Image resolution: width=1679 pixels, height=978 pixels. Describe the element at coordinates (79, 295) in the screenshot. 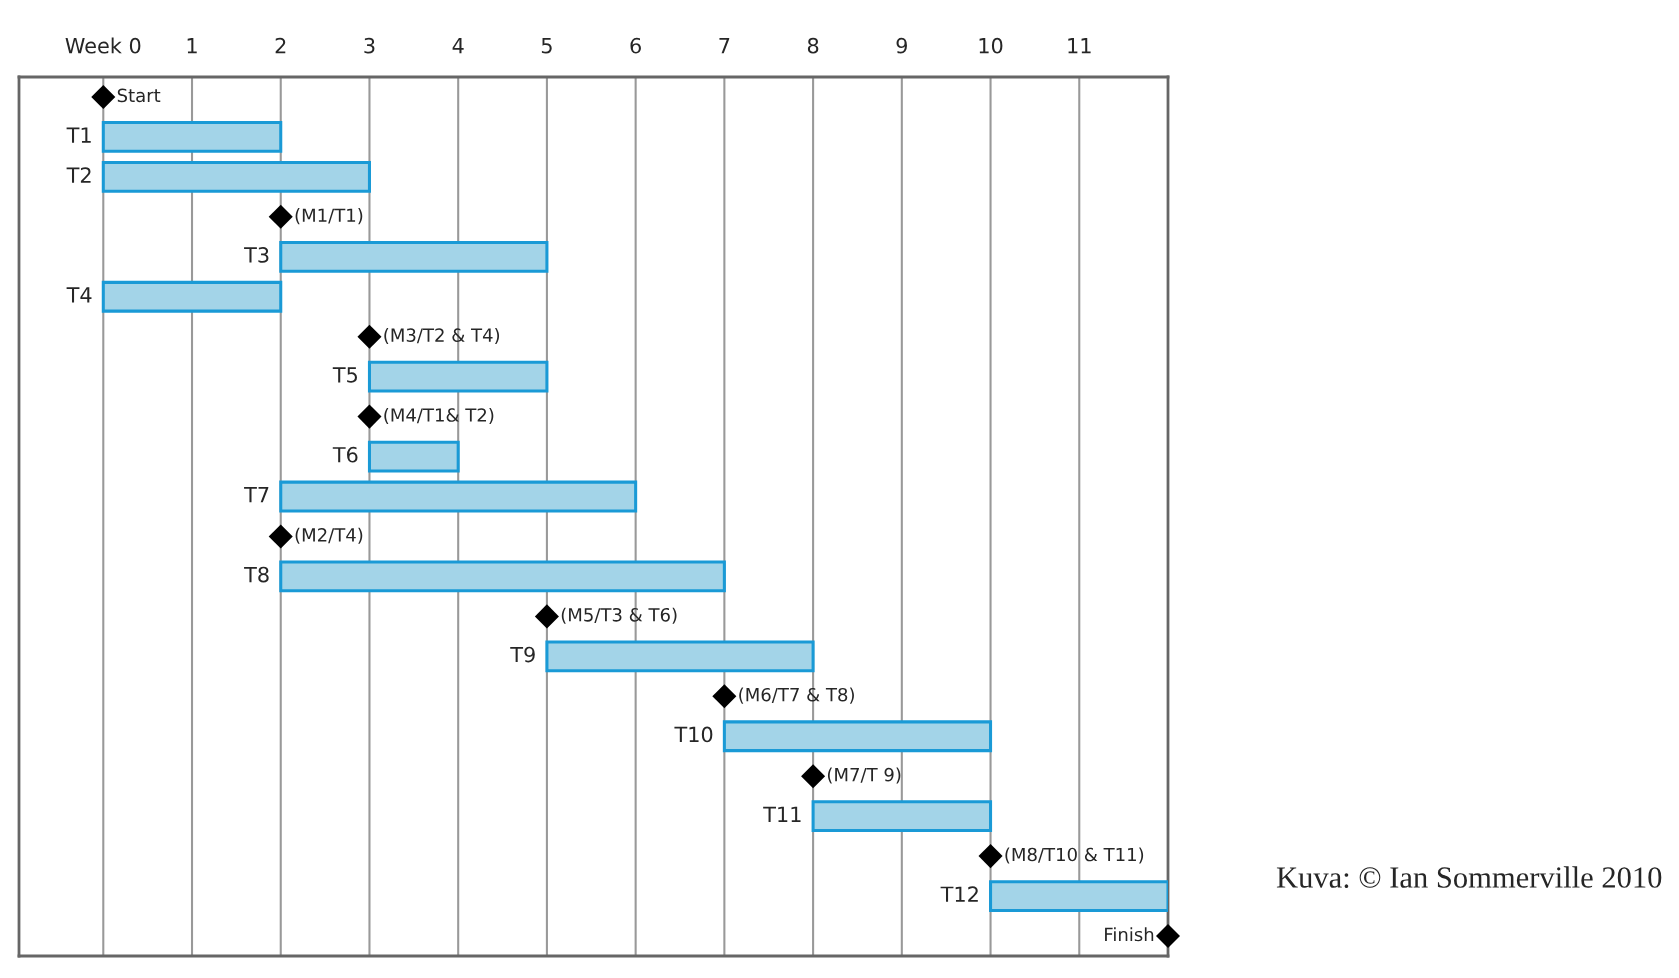

I see `y-tick-label: T4` at that location.